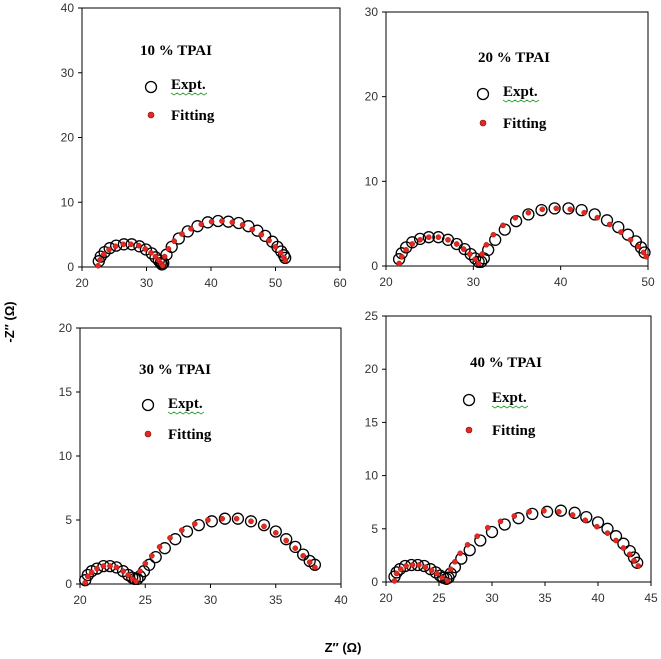 The height and width of the screenshot is (659, 661). Describe the element at coordinates (9, 321) in the screenshot. I see `y-axis-title: -Z″ (Ω)` at that location.